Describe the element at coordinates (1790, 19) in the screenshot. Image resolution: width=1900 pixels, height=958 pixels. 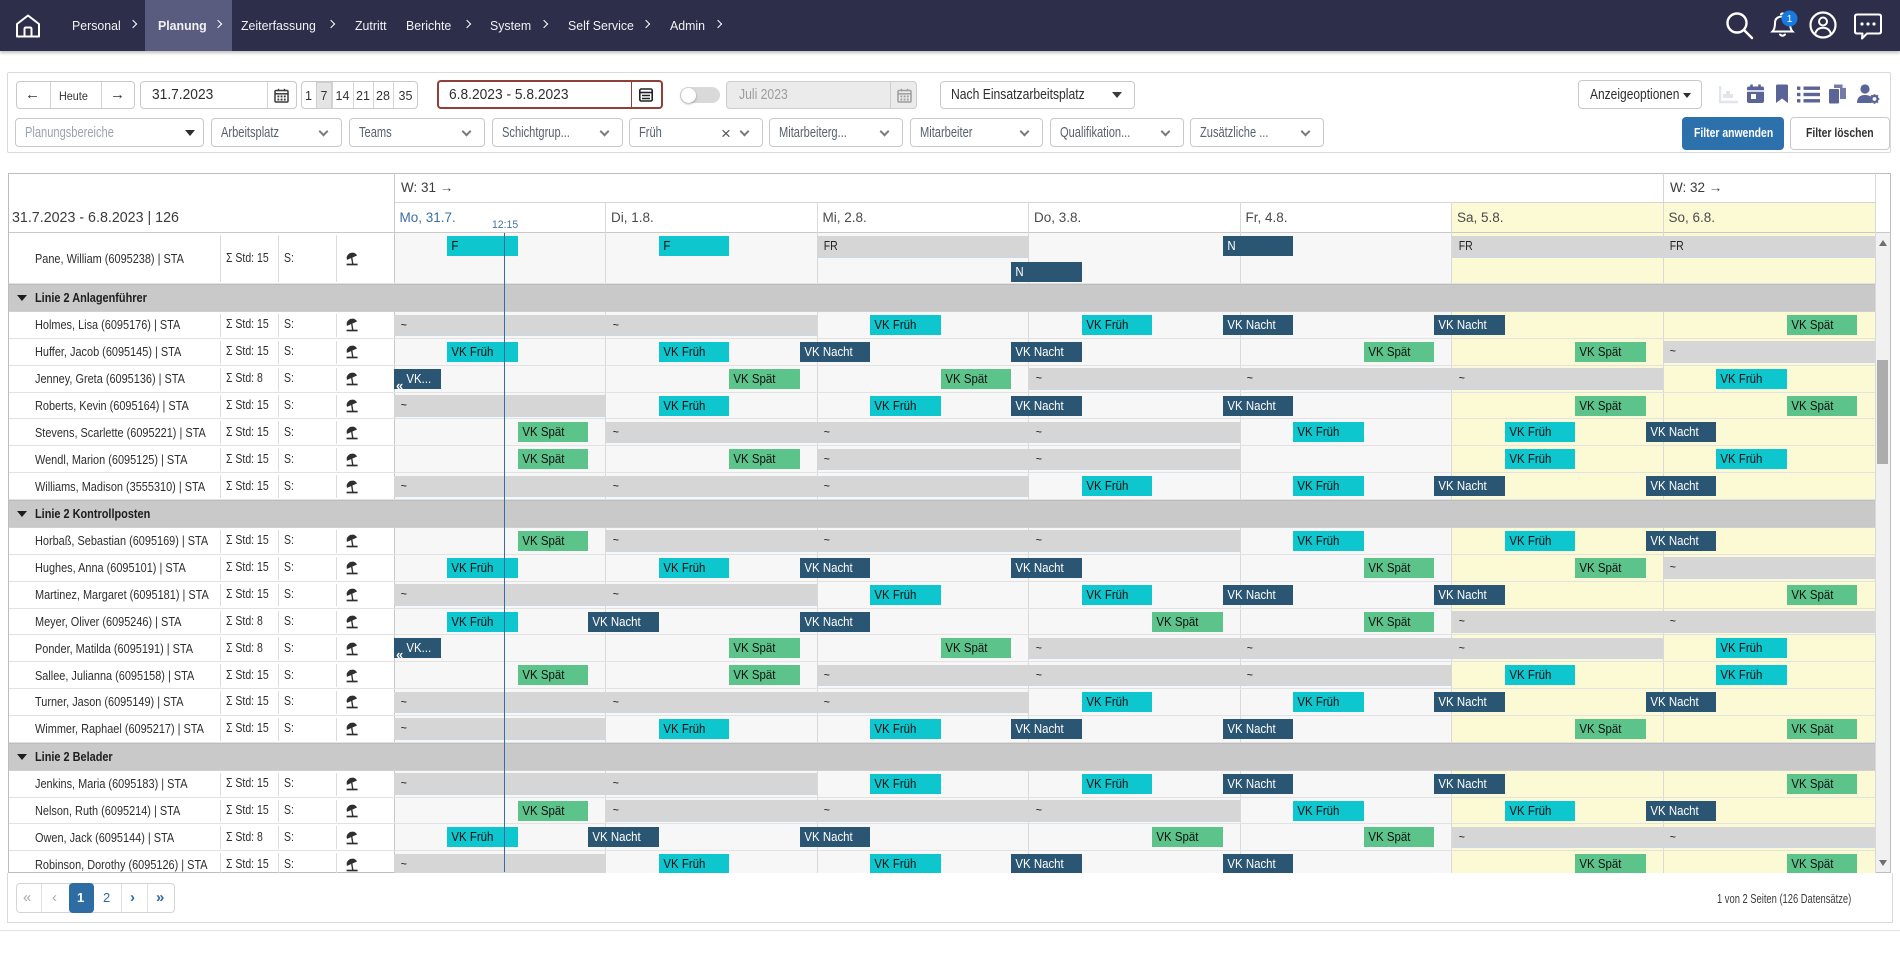
I see `svg-text: 1` at that location.